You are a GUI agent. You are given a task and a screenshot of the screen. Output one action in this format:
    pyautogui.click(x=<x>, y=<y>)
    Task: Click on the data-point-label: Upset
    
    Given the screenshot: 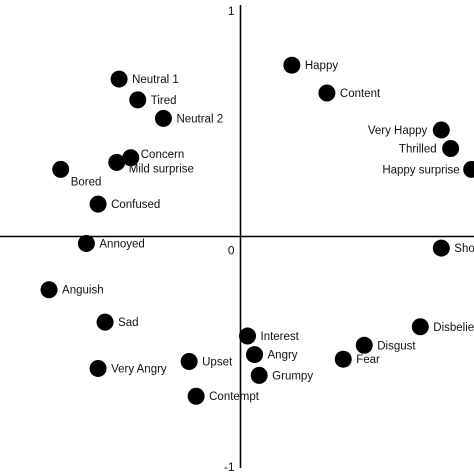 What is the action you would take?
    pyautogui.click(x=217, y=363)
    